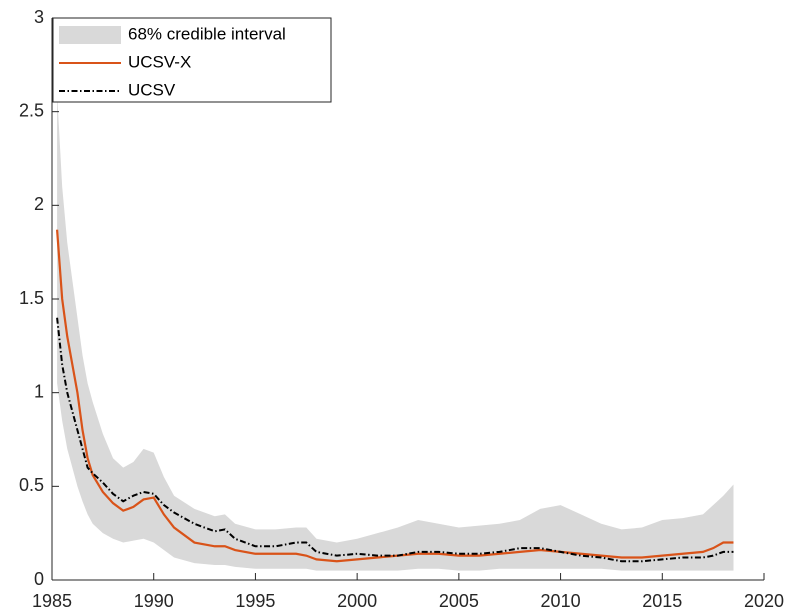 The image size is (790, 616). I want to click on x-tick-label: 1985, so click(52, 601).